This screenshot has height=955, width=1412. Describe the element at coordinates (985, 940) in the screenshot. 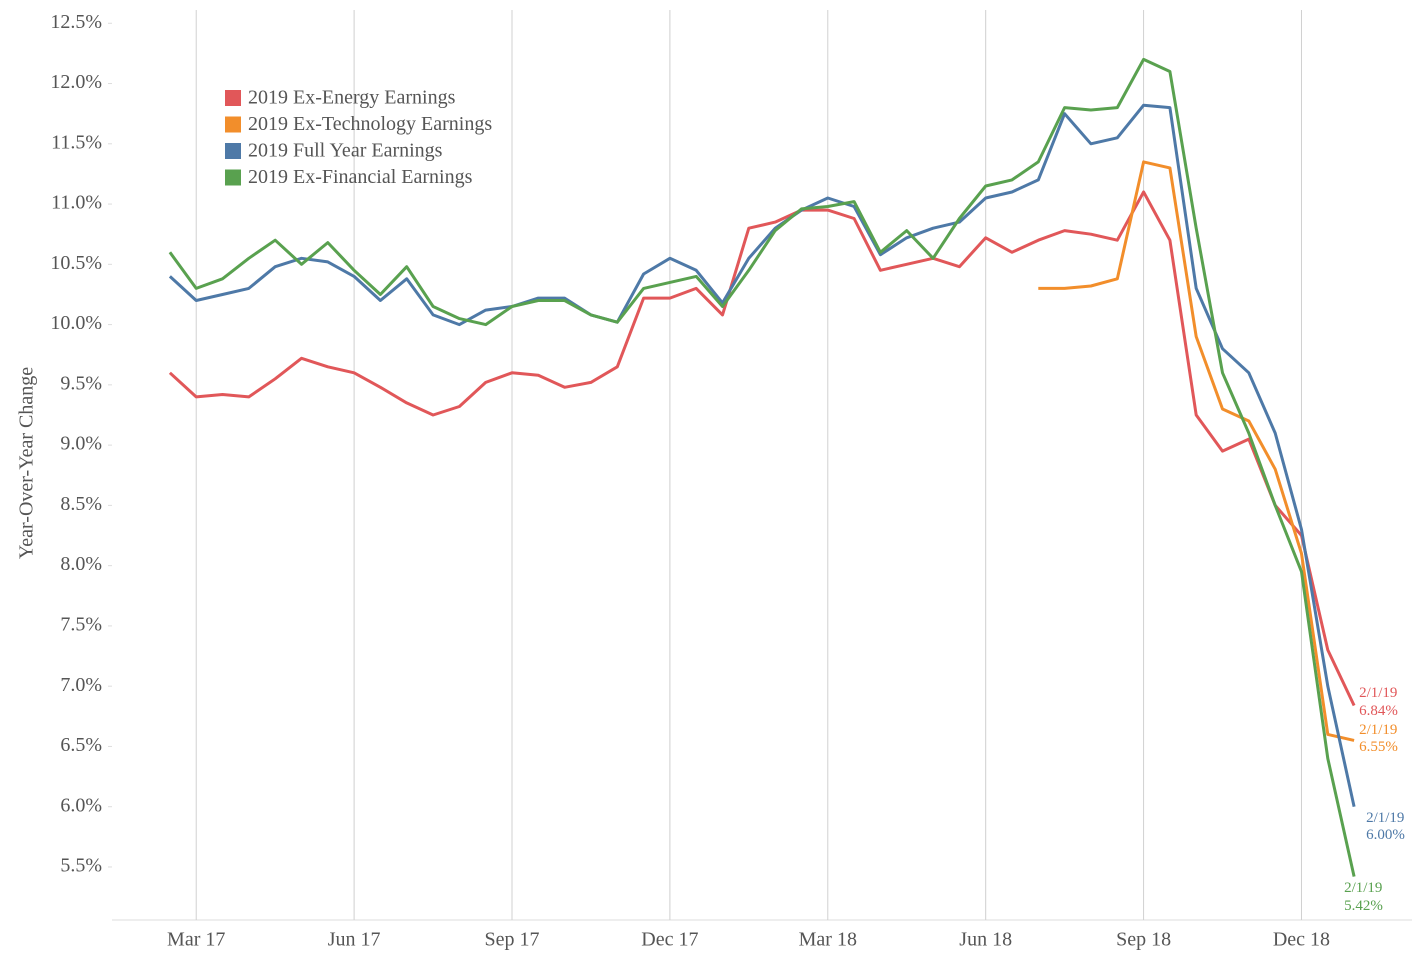

I see `x-tick-label: Jun 18` at that location.